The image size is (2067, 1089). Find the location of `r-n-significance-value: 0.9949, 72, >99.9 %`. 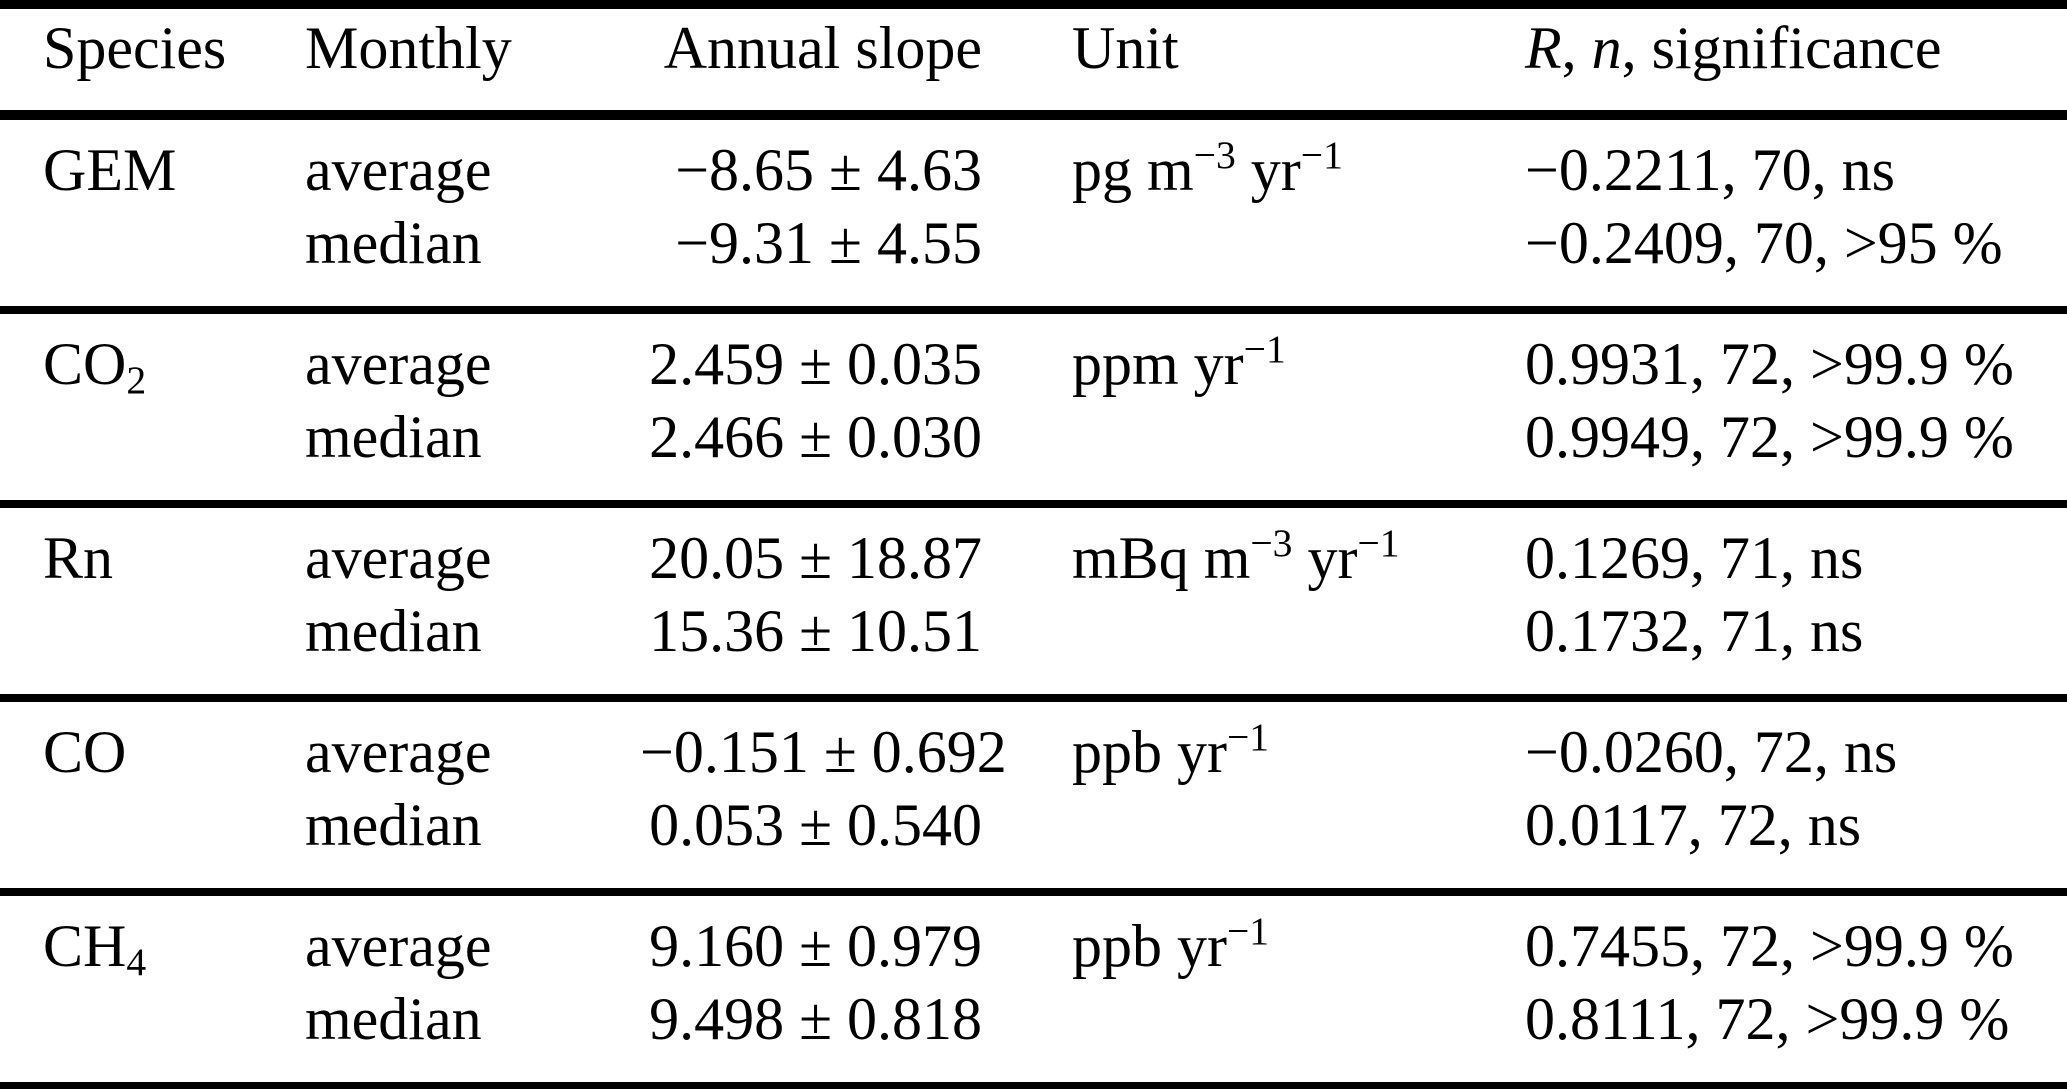

r-n-significance-value: 0.9949, 72, >99.9 % is located at coordinates (1769, 437).